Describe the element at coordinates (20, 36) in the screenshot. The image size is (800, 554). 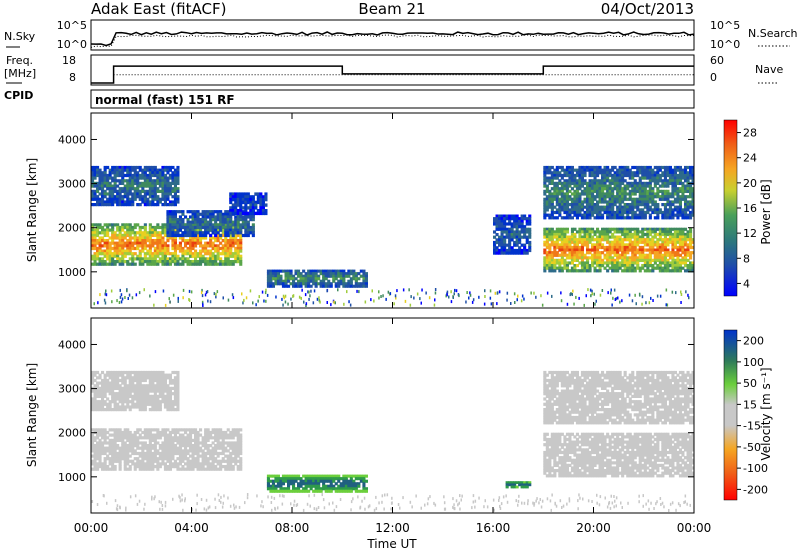
I see `noise-left-label: N.Sky` at that location.